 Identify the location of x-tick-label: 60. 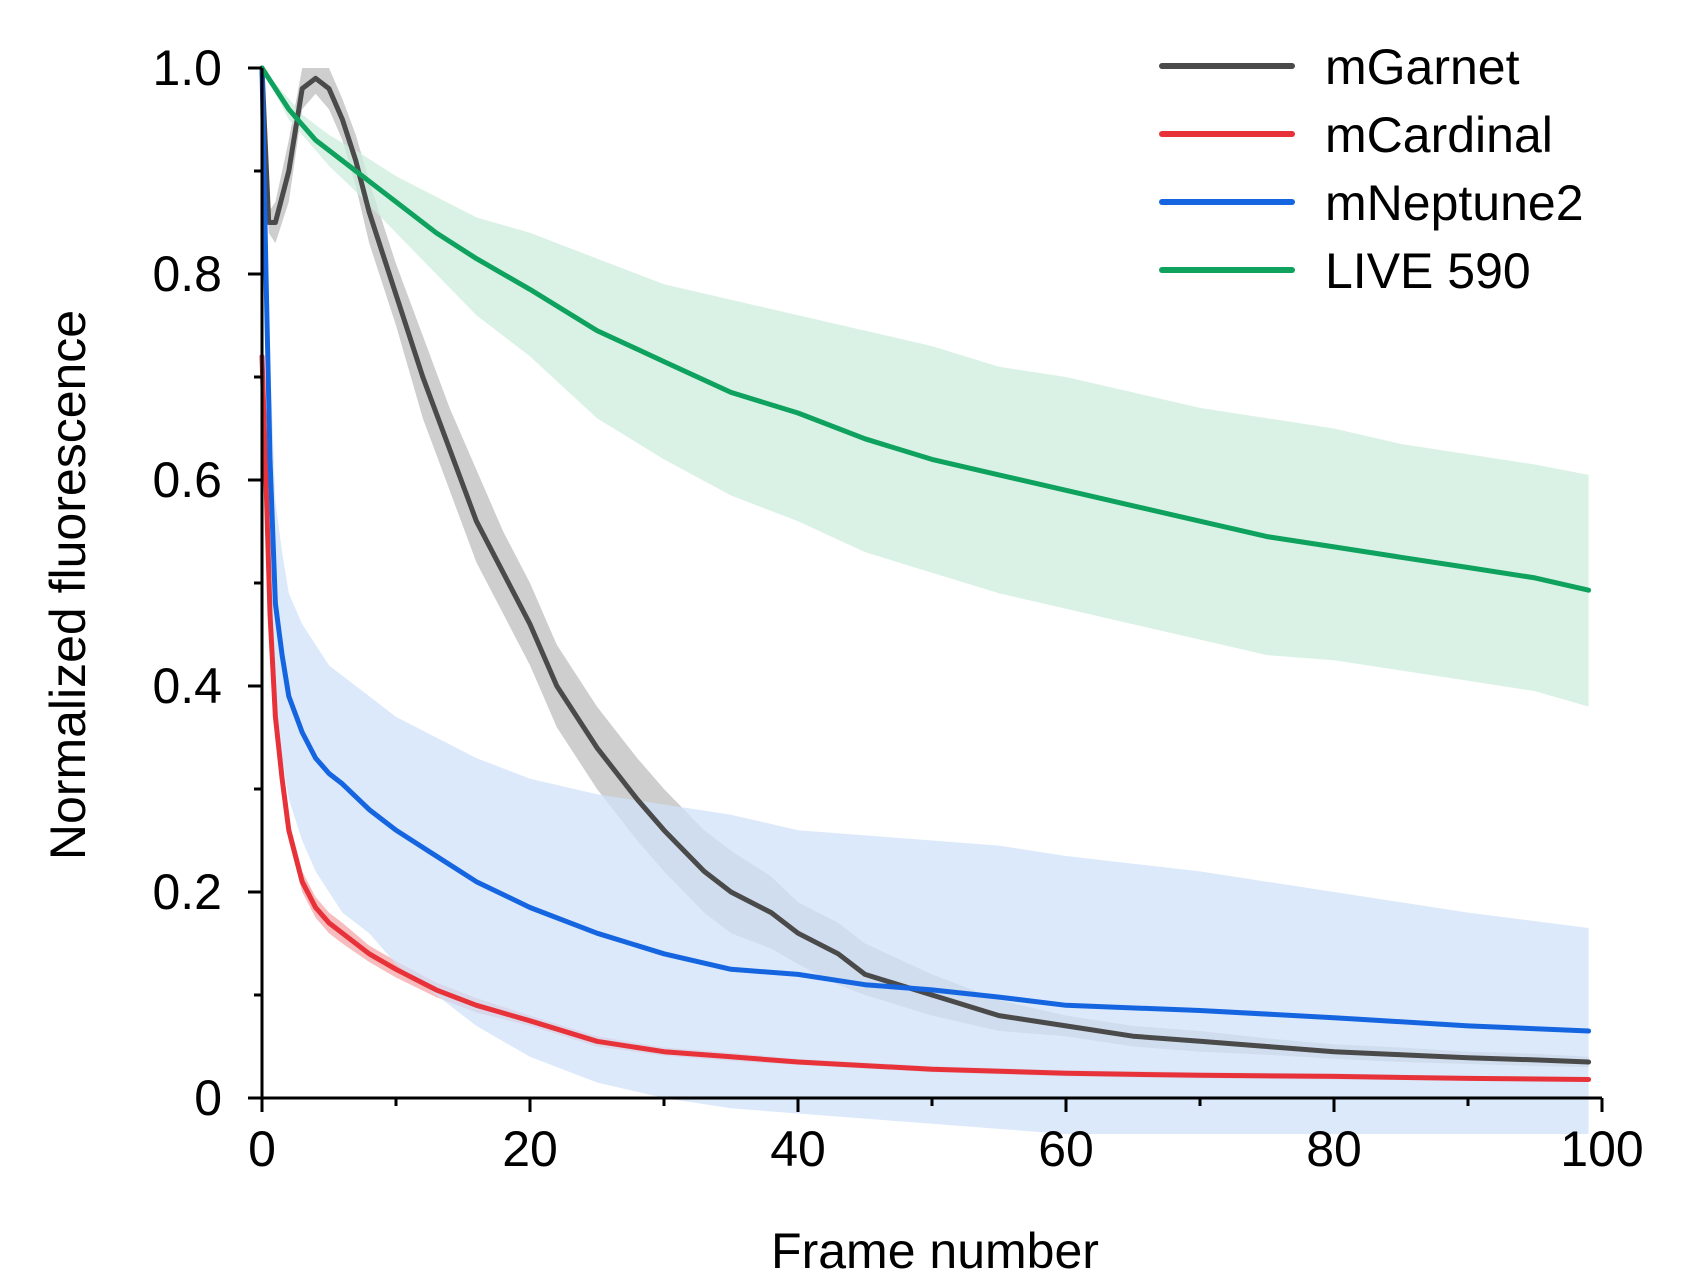
(1066, 1149).